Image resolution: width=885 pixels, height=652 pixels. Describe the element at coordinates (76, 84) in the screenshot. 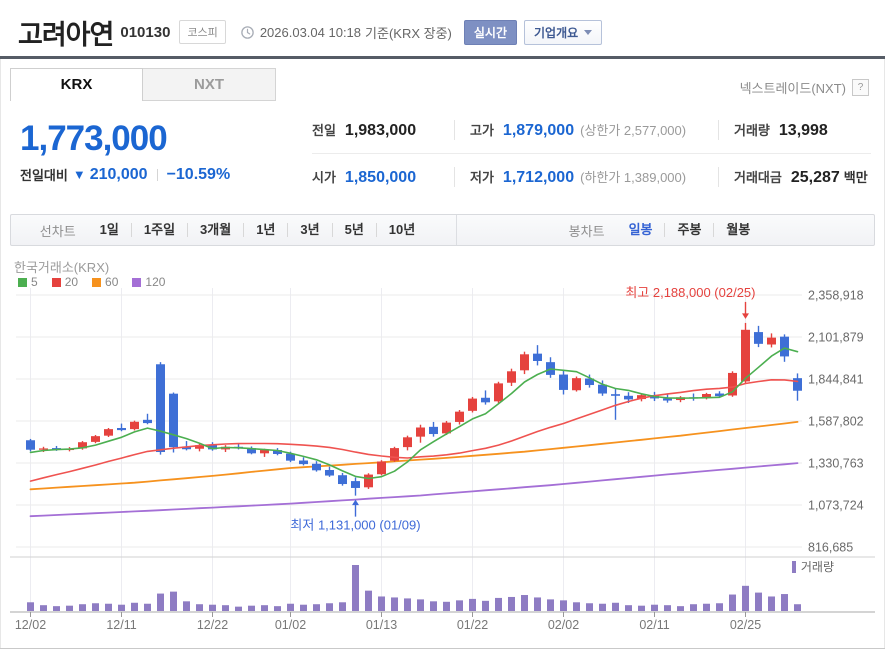

I see `tab-krx: KRX` at that location.